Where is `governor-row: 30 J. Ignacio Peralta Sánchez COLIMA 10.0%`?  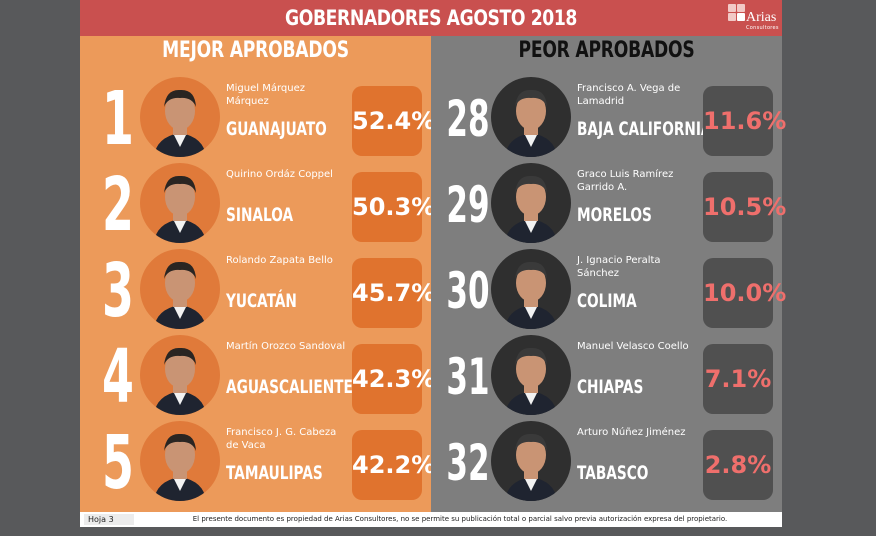 governor-row: 30 J. Ignacio Peralta Sánchez COLIMA 10.0% is located at coordinates (609, 291).